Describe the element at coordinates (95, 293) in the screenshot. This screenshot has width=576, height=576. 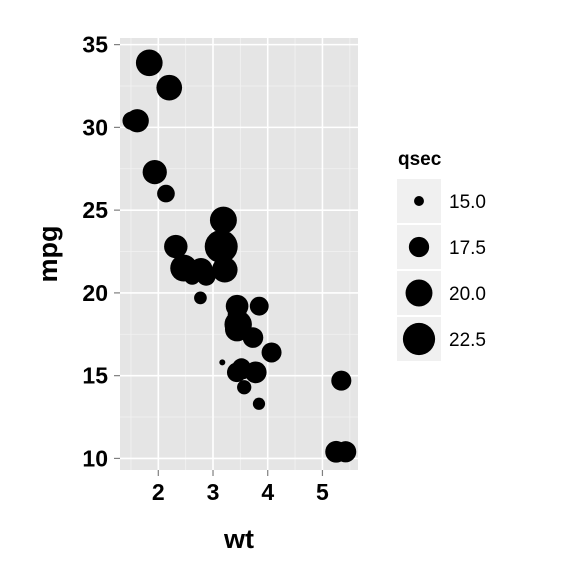
I see `y-tick-label: 20` at that location.